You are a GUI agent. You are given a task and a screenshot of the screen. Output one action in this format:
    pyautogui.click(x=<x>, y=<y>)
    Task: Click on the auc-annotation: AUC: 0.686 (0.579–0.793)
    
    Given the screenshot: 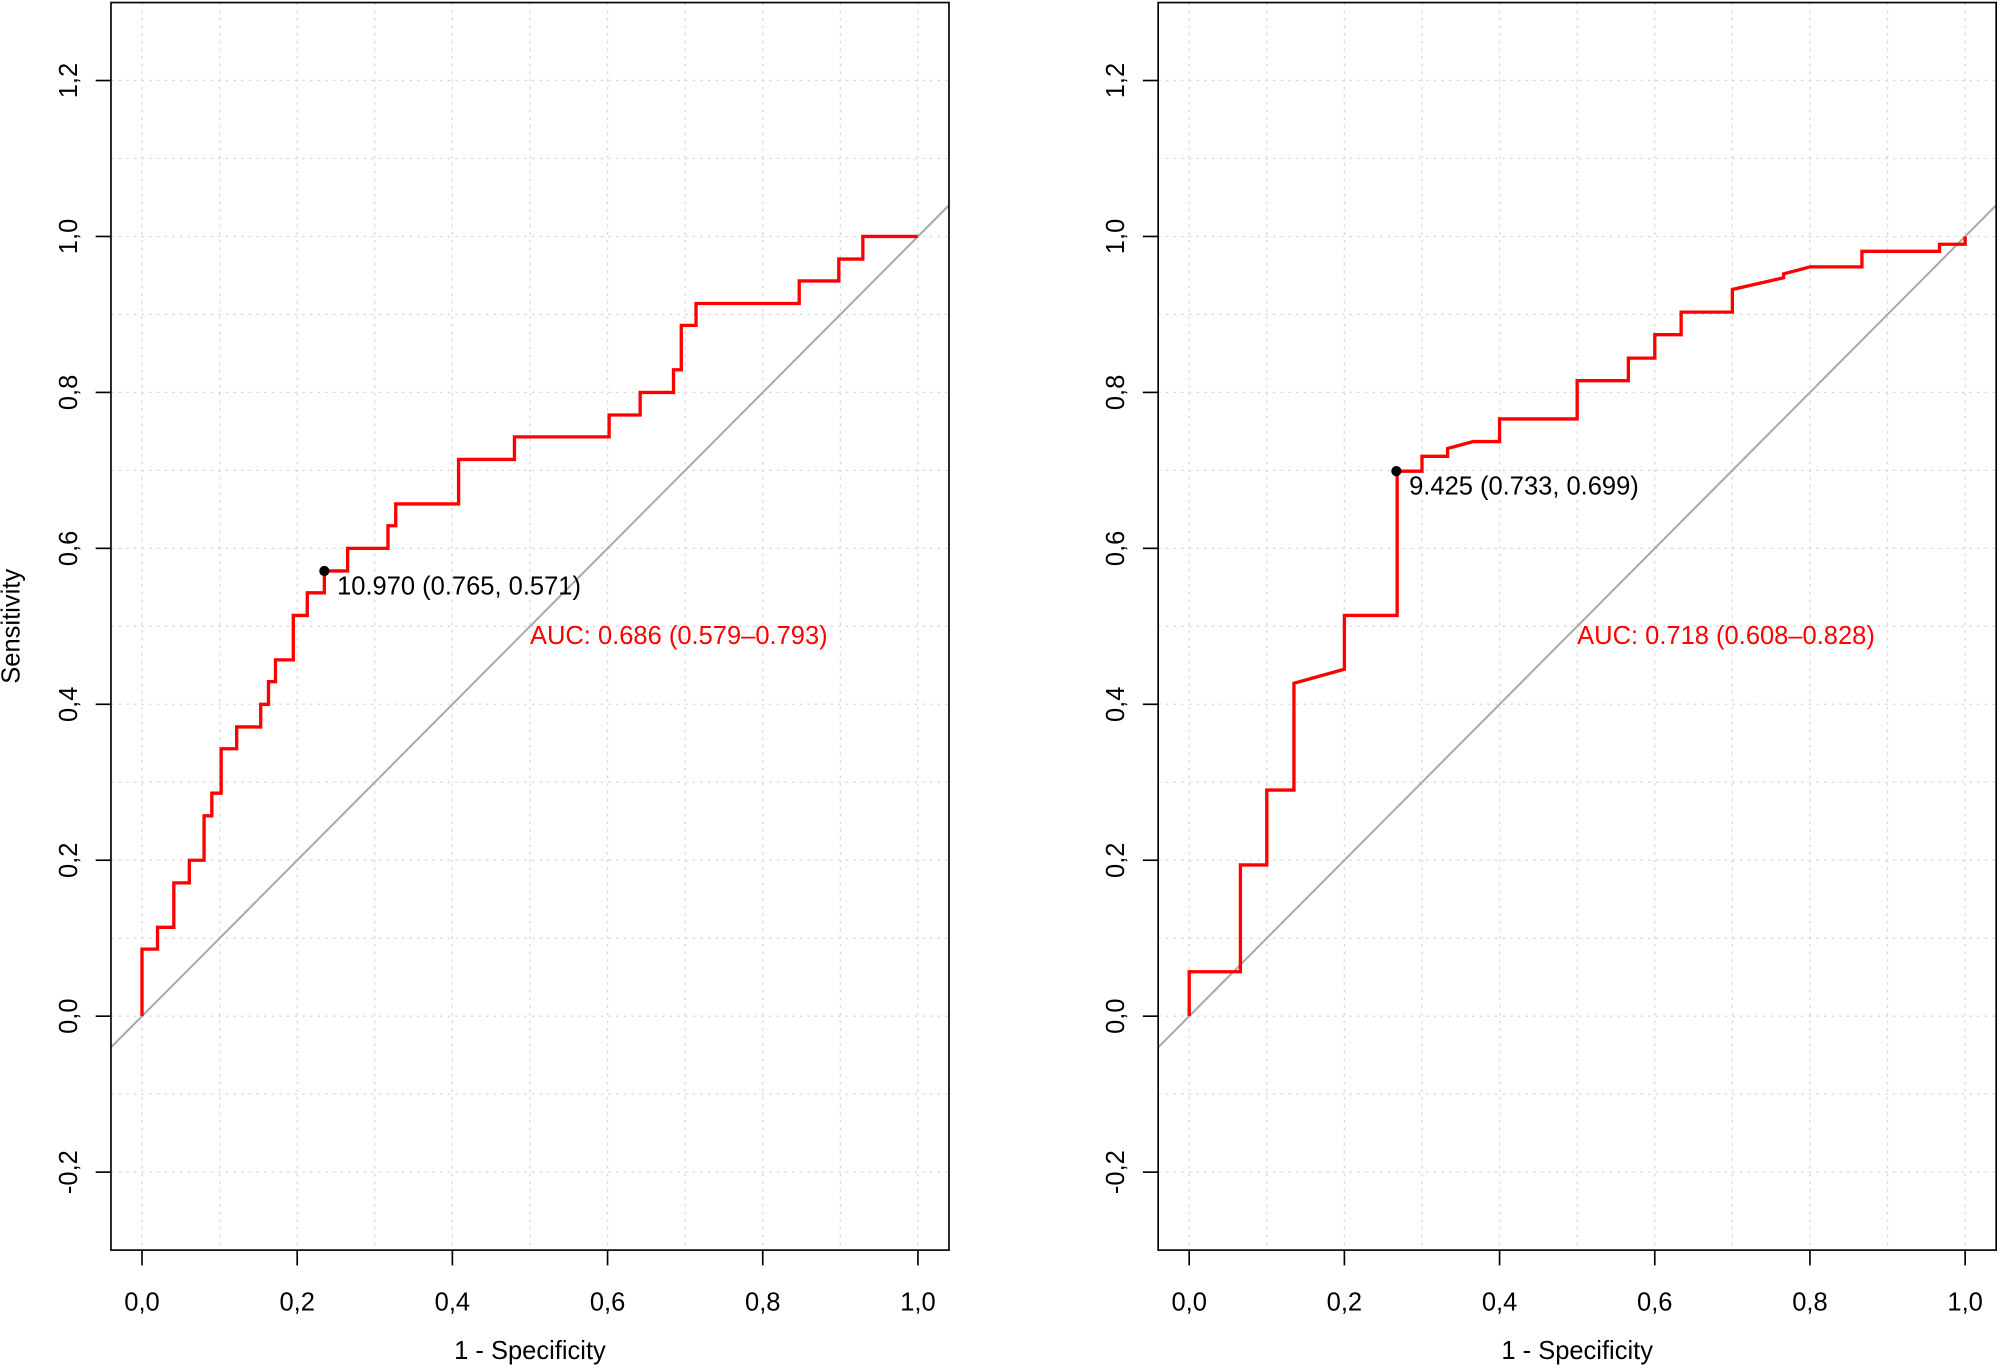 What is the action you would take?
    pyautogui.click(x=679, y=636)
    